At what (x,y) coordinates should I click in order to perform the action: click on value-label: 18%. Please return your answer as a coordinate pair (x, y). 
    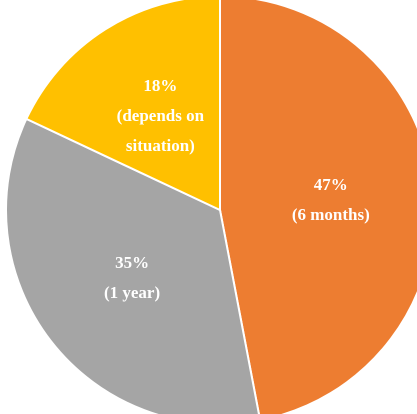
    Looking at the image, I should click on (160, 86).